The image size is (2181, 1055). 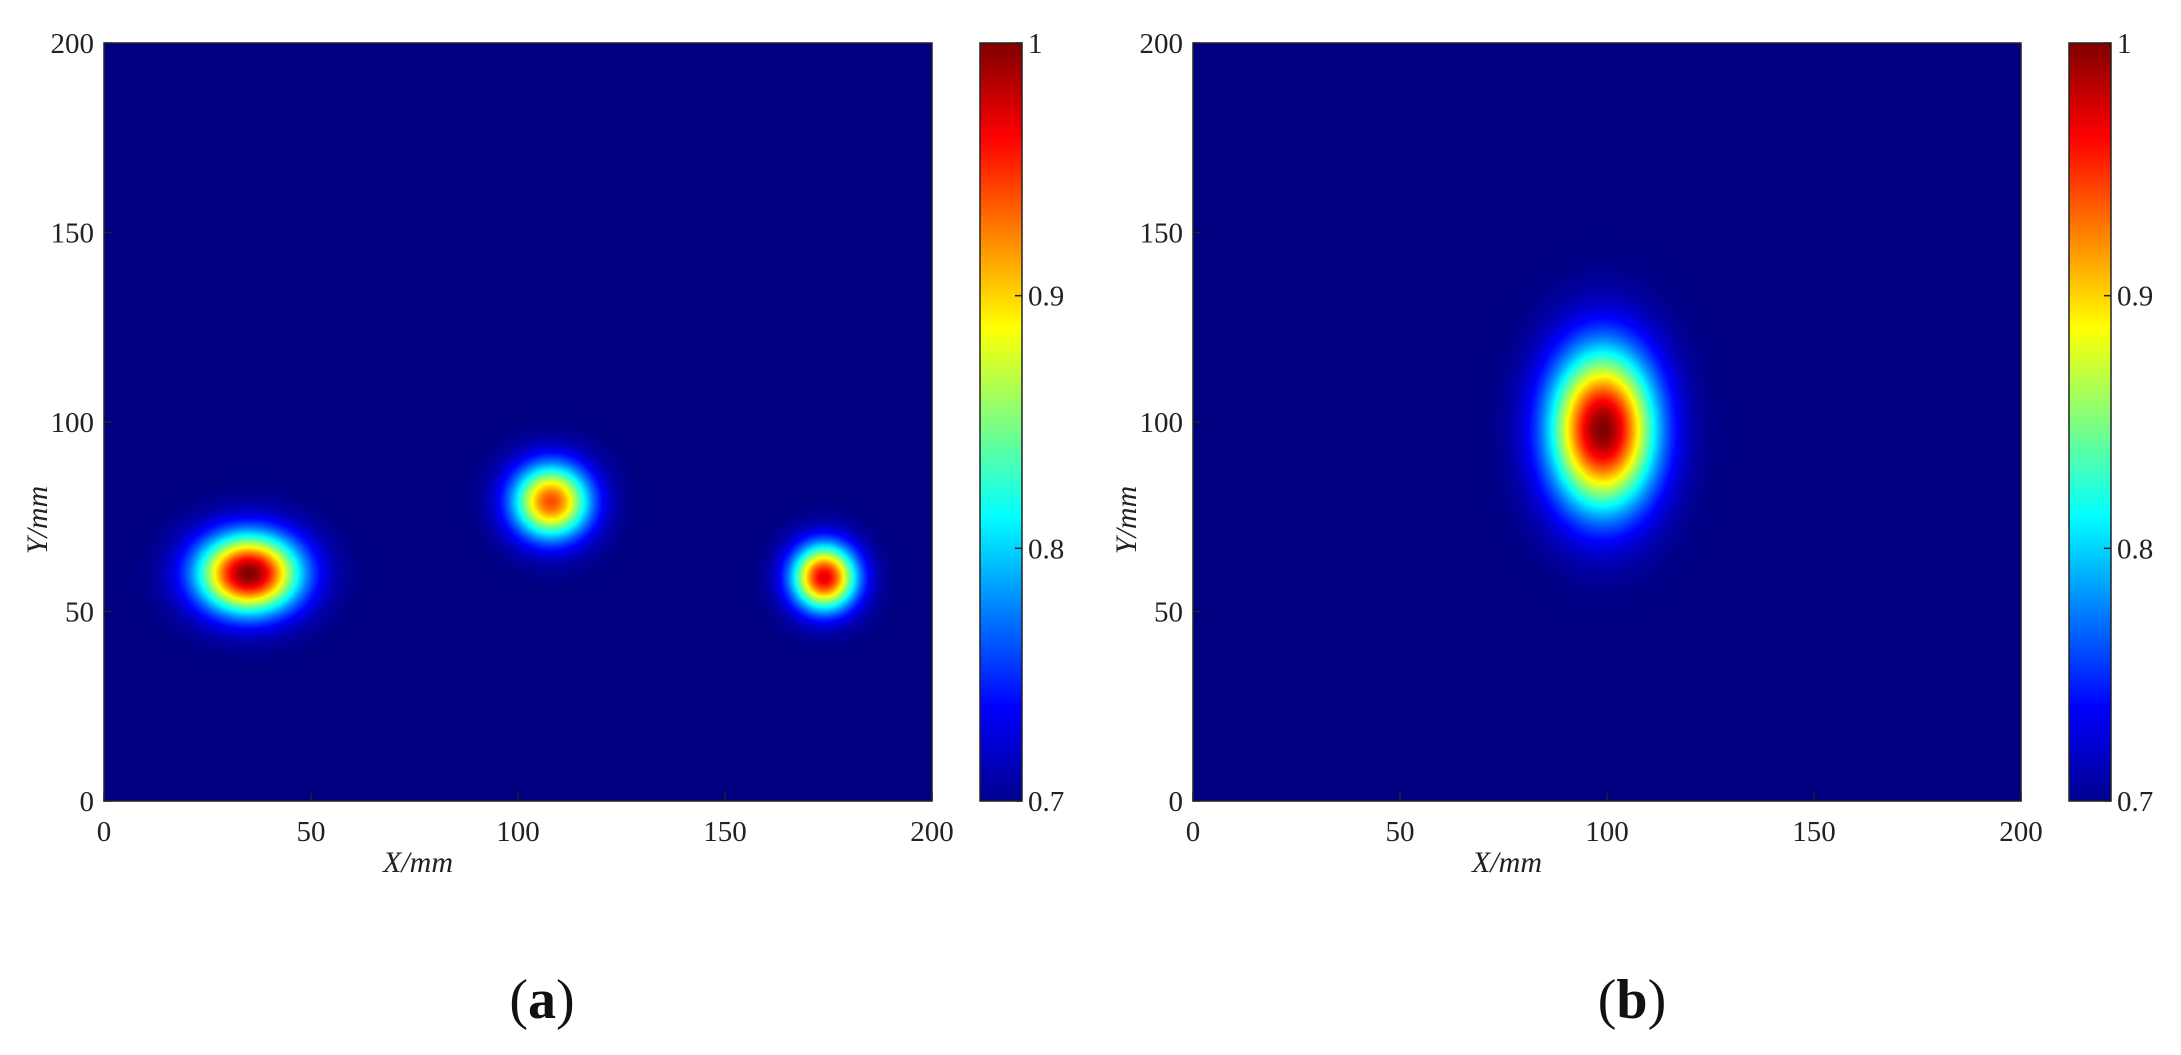 I want to click on colorbar-frame-a, so click(x=1001, y=422).